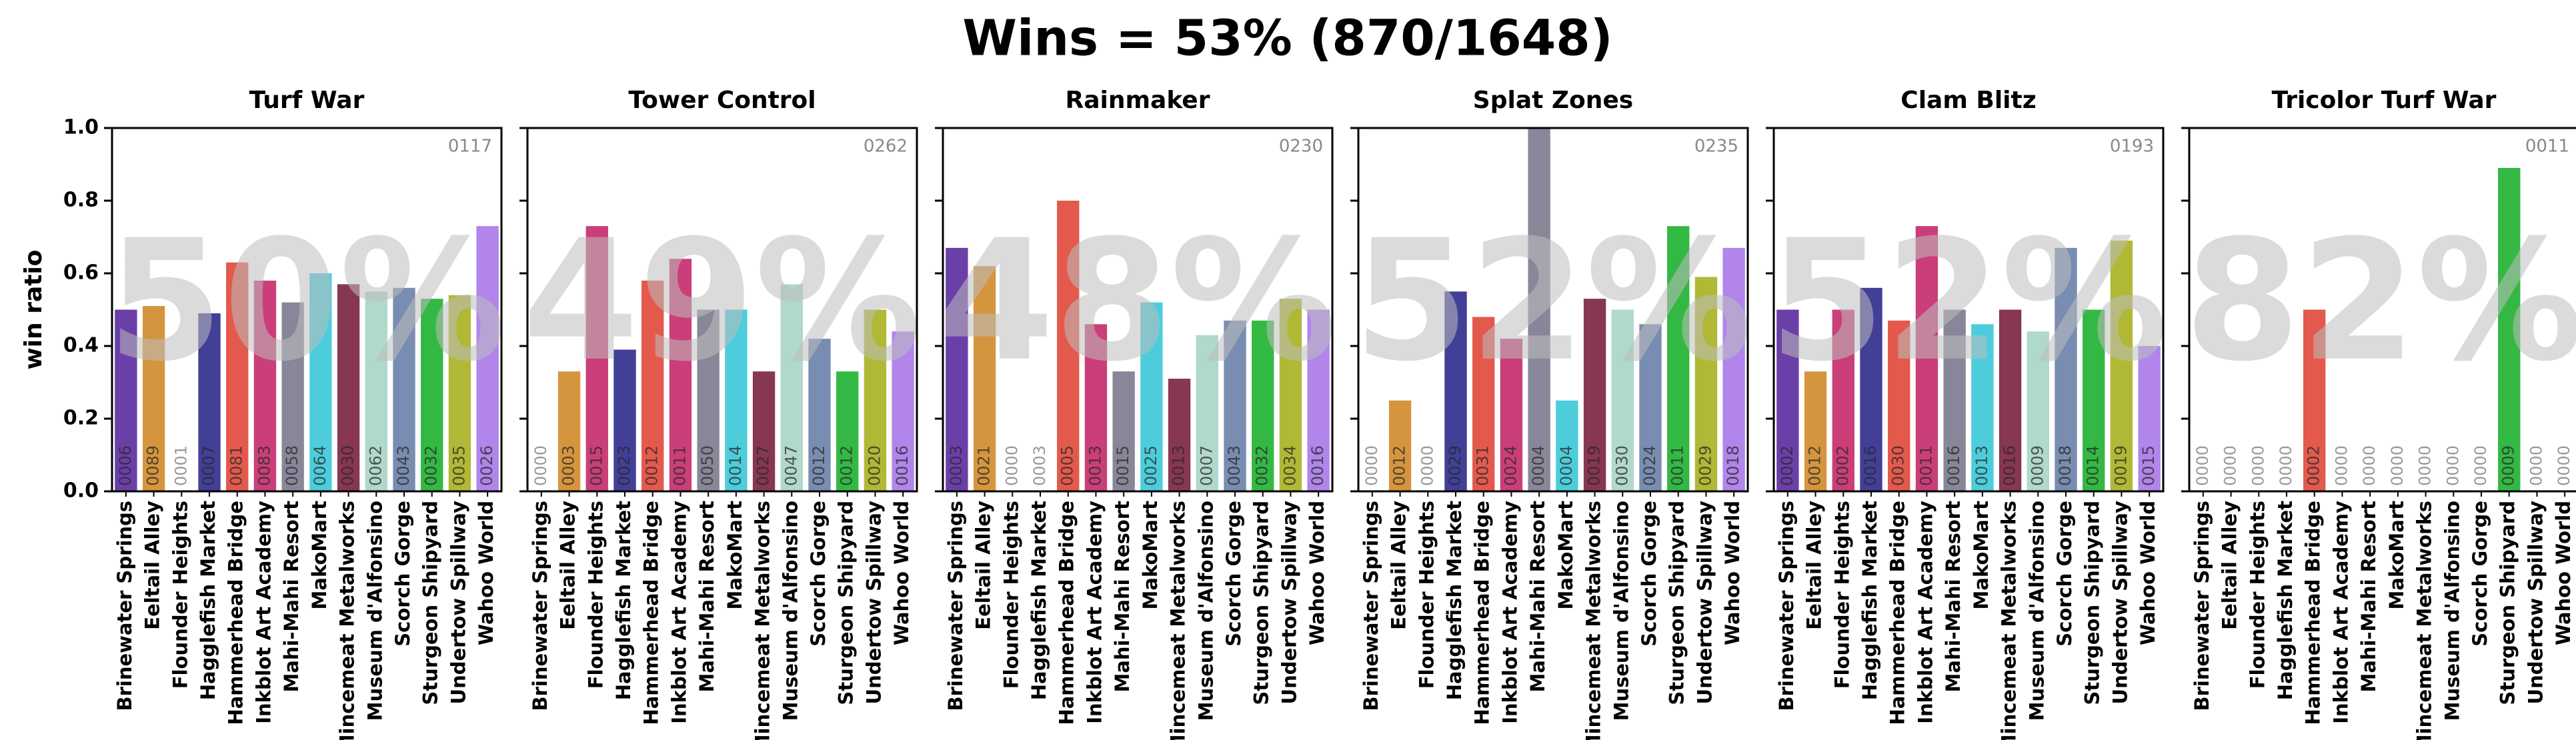 The width and height of the screenshot is (2576, 740). What do you see at coordinates (236, 613) in the screenshot?
I see `x-tick-label: Hammerhead Bridge` at bounding box center [236, 613].